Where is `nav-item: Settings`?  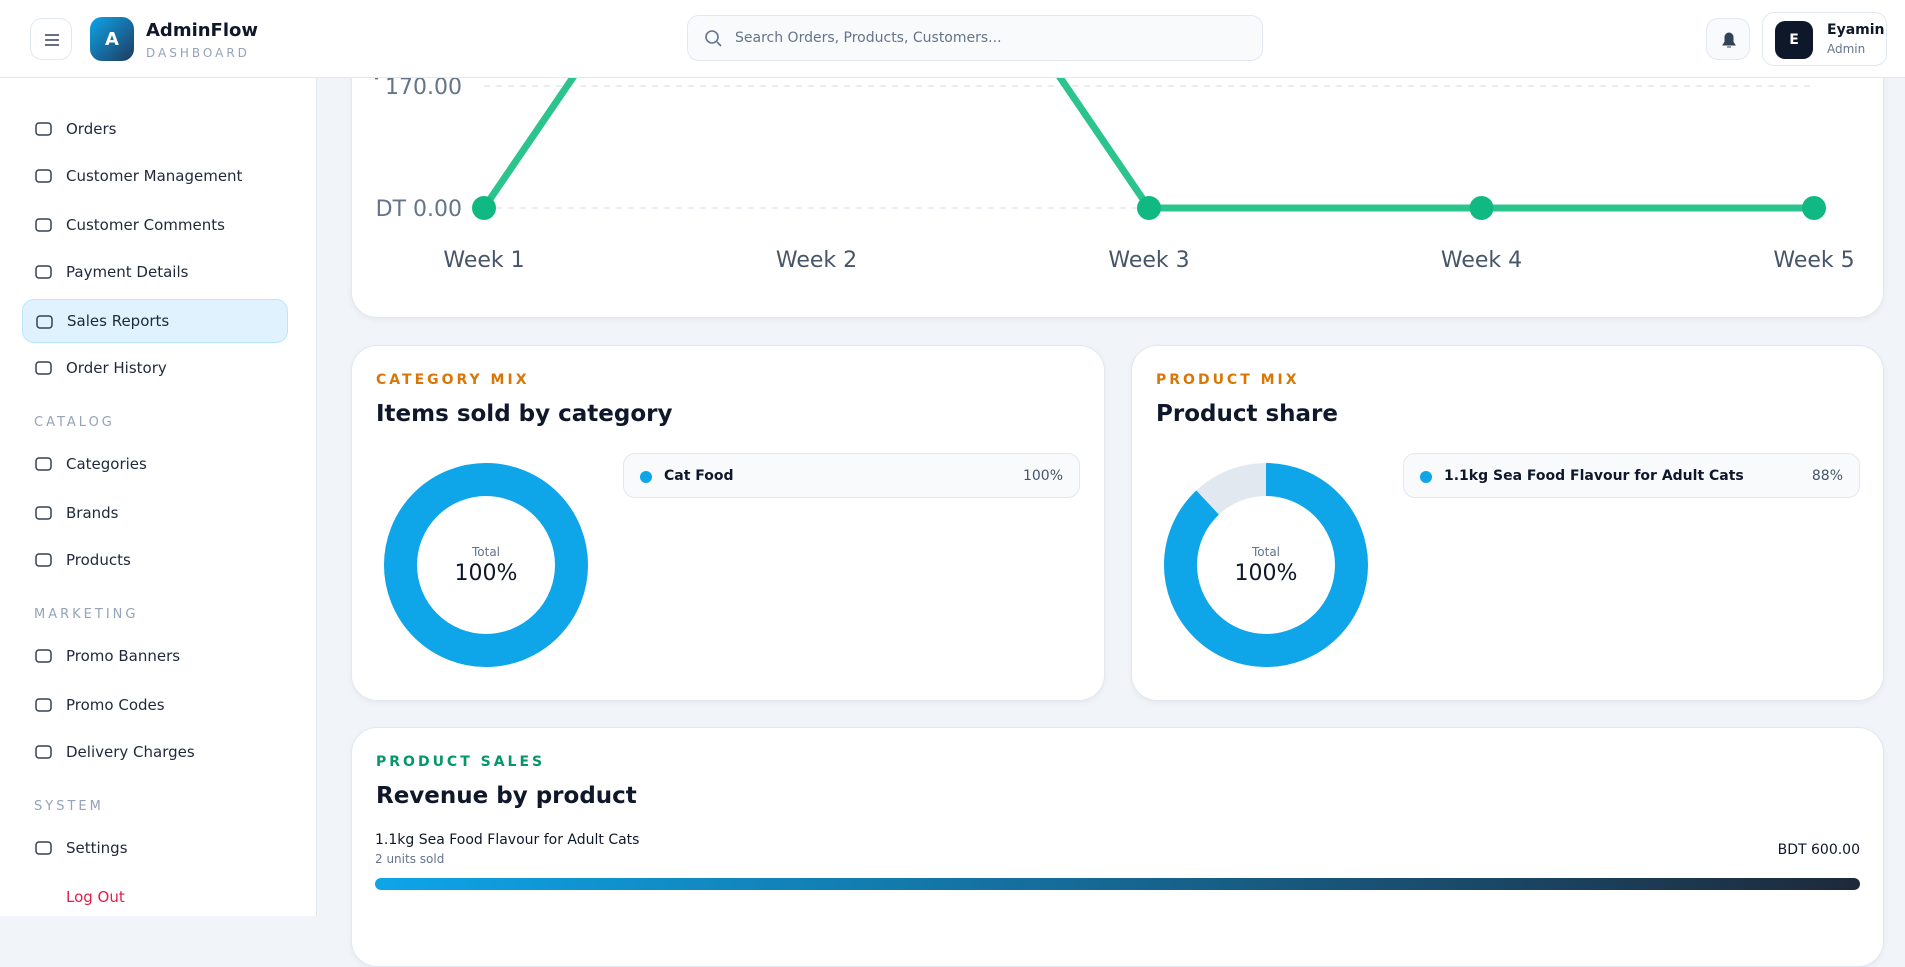 nav-item: Settings is located at coordinates (155, 848).